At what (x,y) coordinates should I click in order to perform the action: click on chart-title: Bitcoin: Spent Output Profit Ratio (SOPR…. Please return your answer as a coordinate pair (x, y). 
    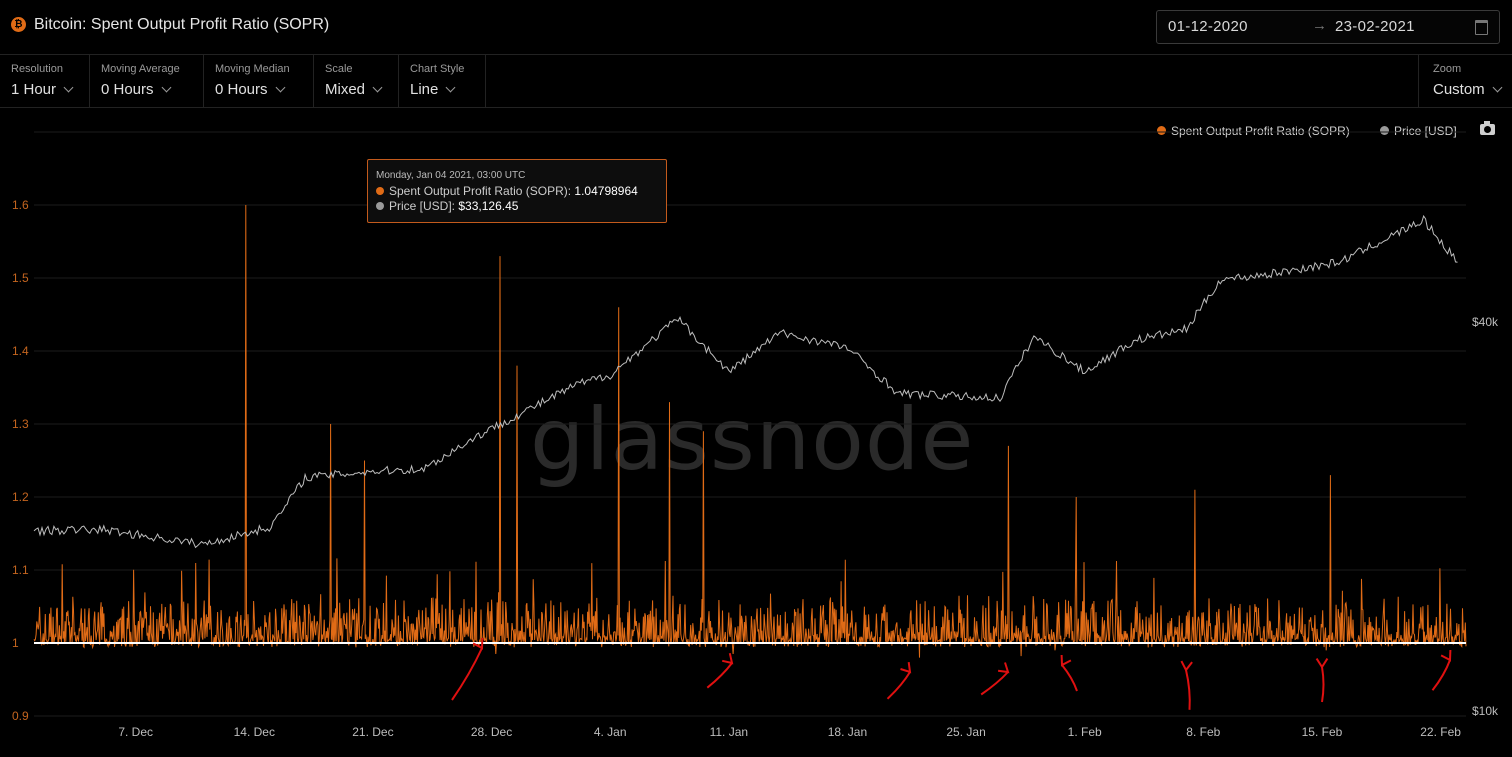
    Looking at the image, I should click on (182, 24).